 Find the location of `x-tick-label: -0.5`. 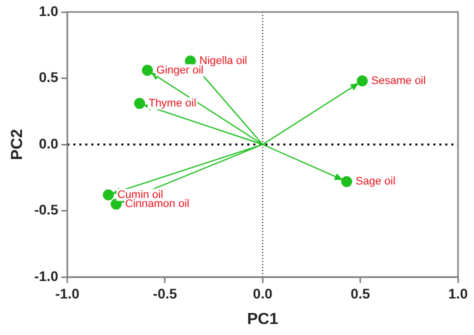

x-tick-label: -0.5 is located at coordinates (165, 293).